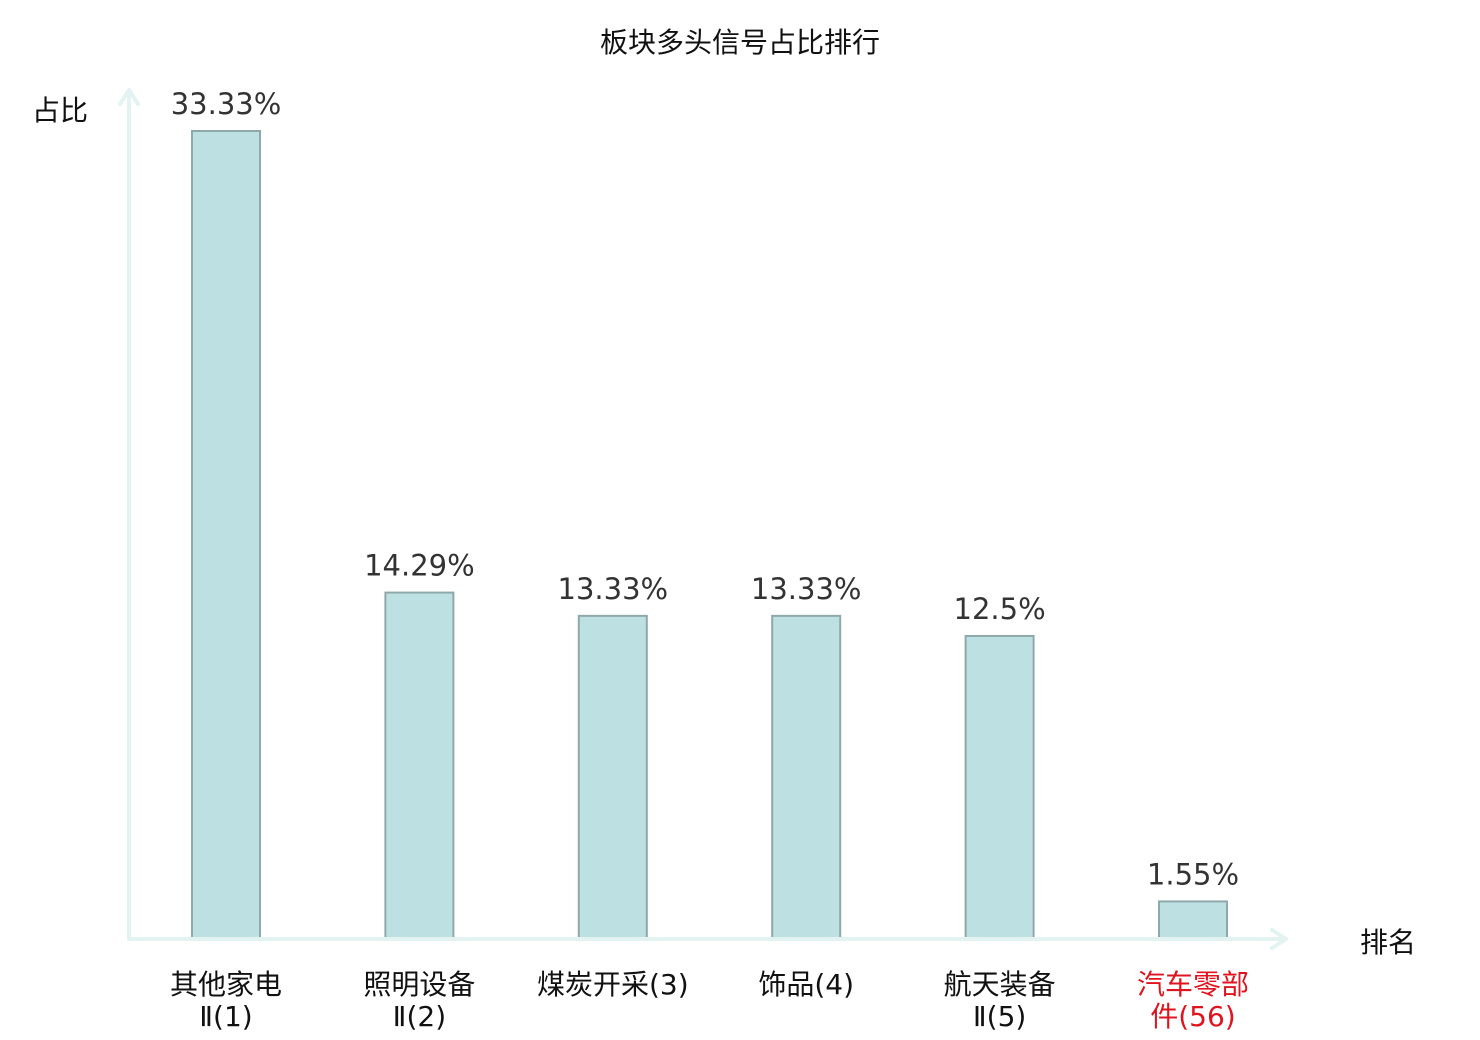  I want to click on category-label-1-line-1: 其他家电, so click(226, 984).